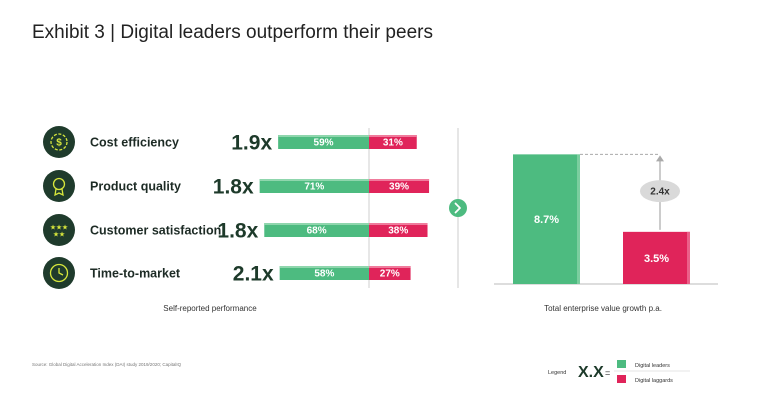 The height and width of the screenshot is (403, 768). I want to click on callout-bubble, so click(660, 191).